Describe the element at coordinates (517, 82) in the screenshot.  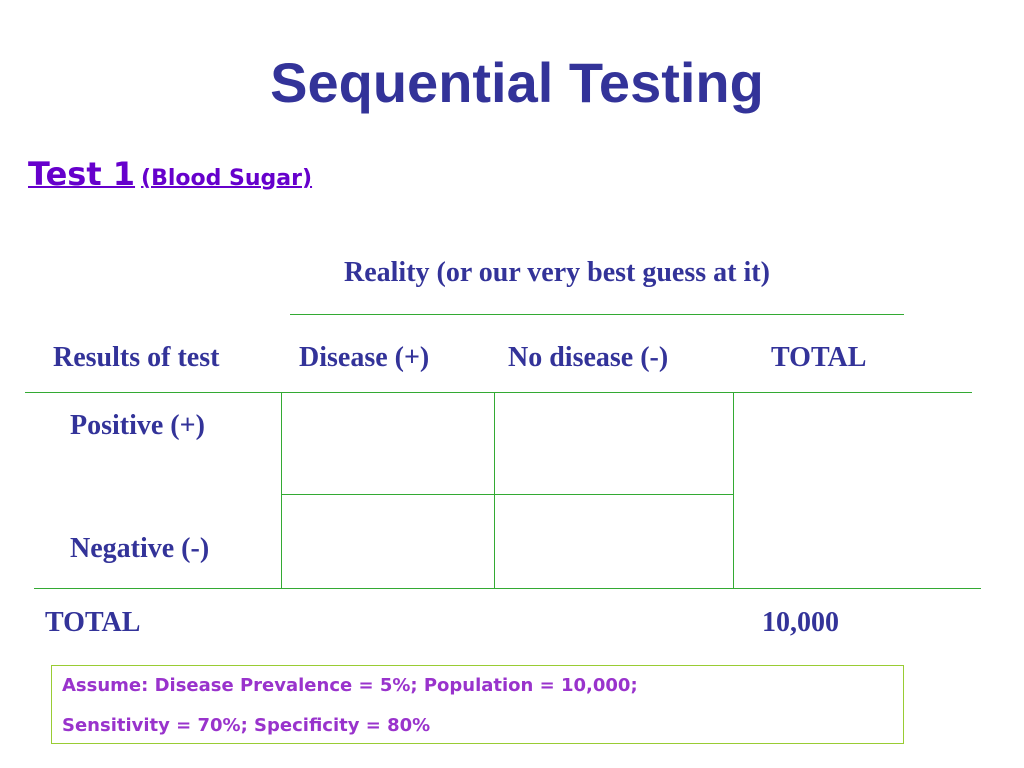
I see `slide-title: Sequential Testing` at that location.